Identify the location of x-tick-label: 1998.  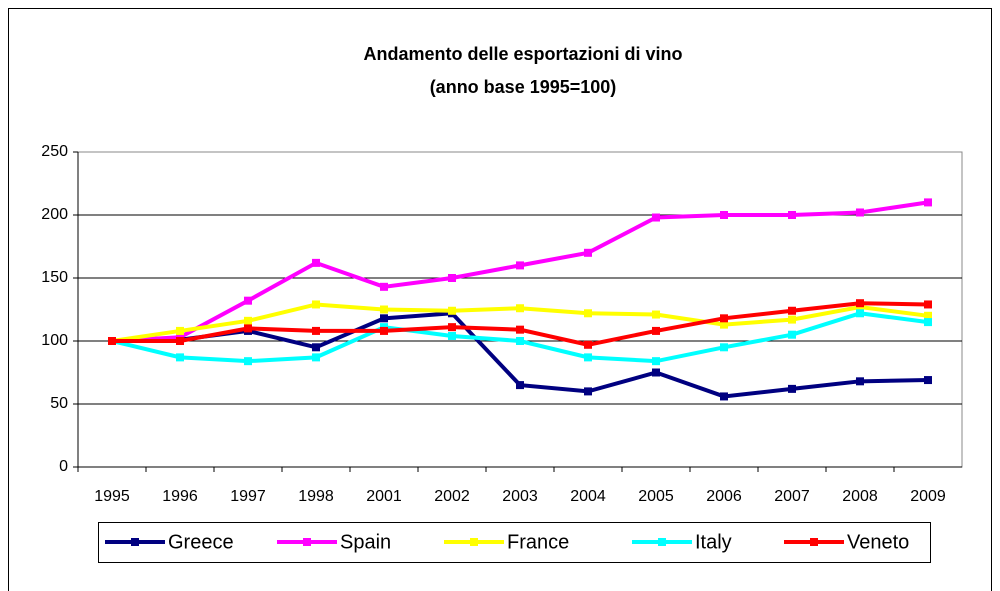
(316, 496).